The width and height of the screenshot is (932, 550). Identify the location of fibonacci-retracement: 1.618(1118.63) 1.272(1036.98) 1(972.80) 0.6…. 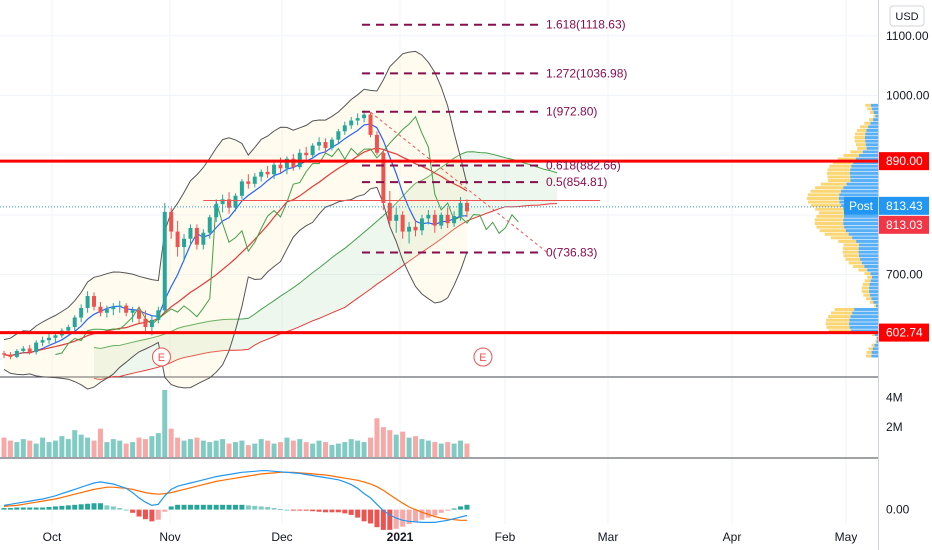
(494, 139).